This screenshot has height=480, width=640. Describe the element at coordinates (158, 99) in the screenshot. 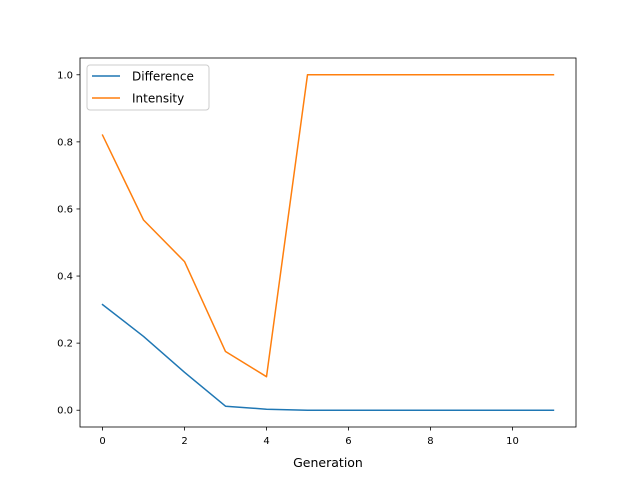

I see `legend-label-intensity: Intensity` at that location.